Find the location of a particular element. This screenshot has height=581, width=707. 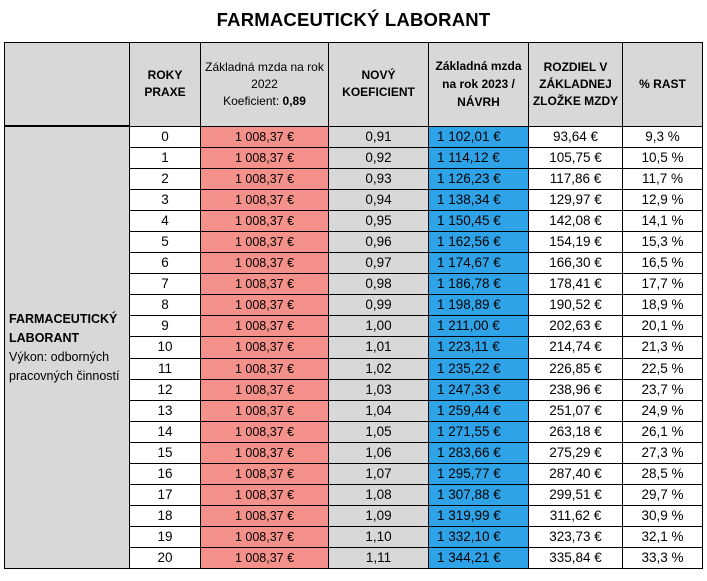

difference-cell: 275,29 € is located at coordinates (575, 453).